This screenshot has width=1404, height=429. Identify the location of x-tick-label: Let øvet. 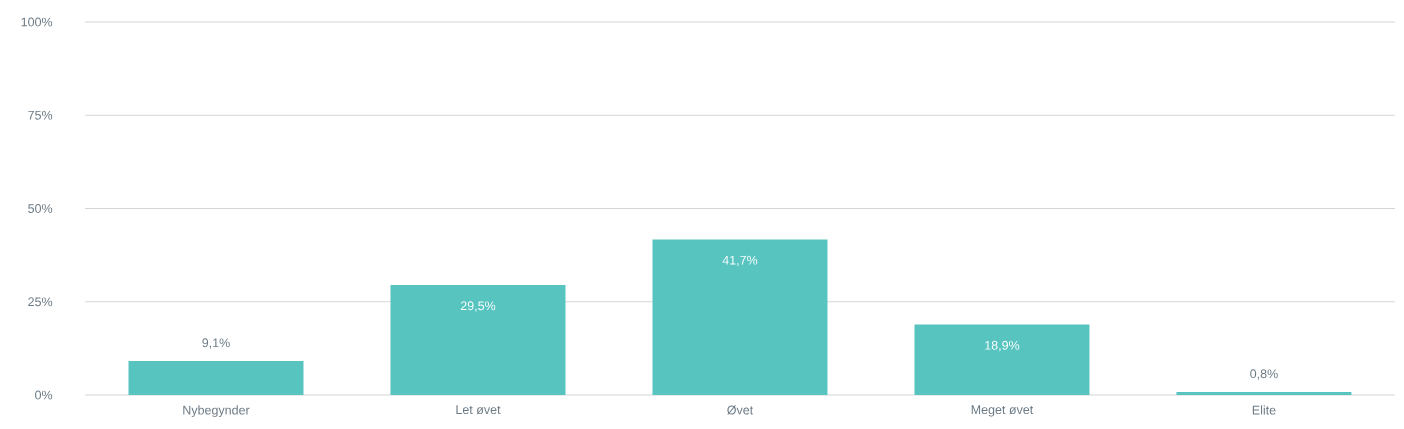
(478, 410).